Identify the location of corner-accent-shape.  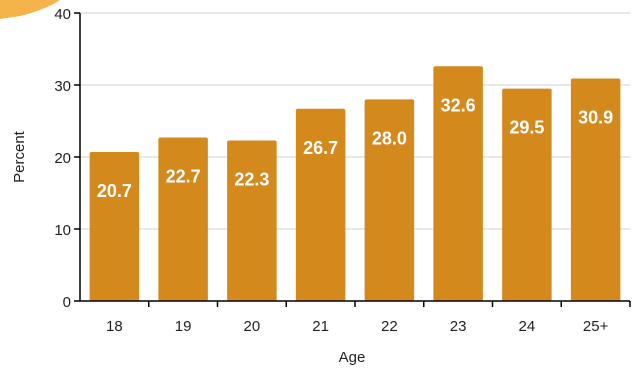
(30, 9).